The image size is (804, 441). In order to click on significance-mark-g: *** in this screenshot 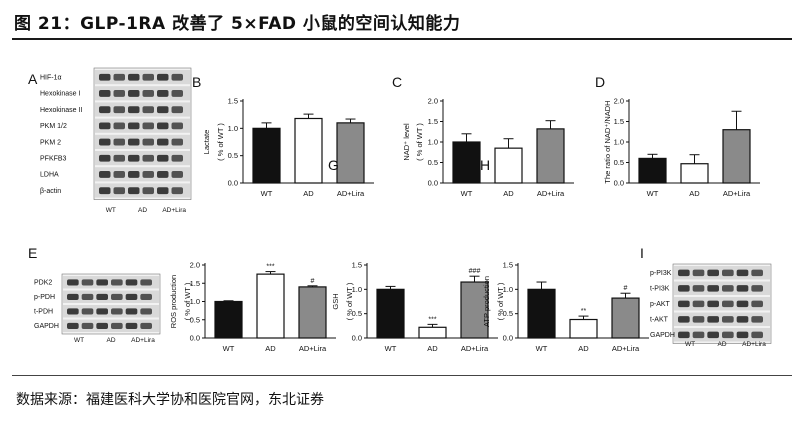, I will do `click(432, 319)`.